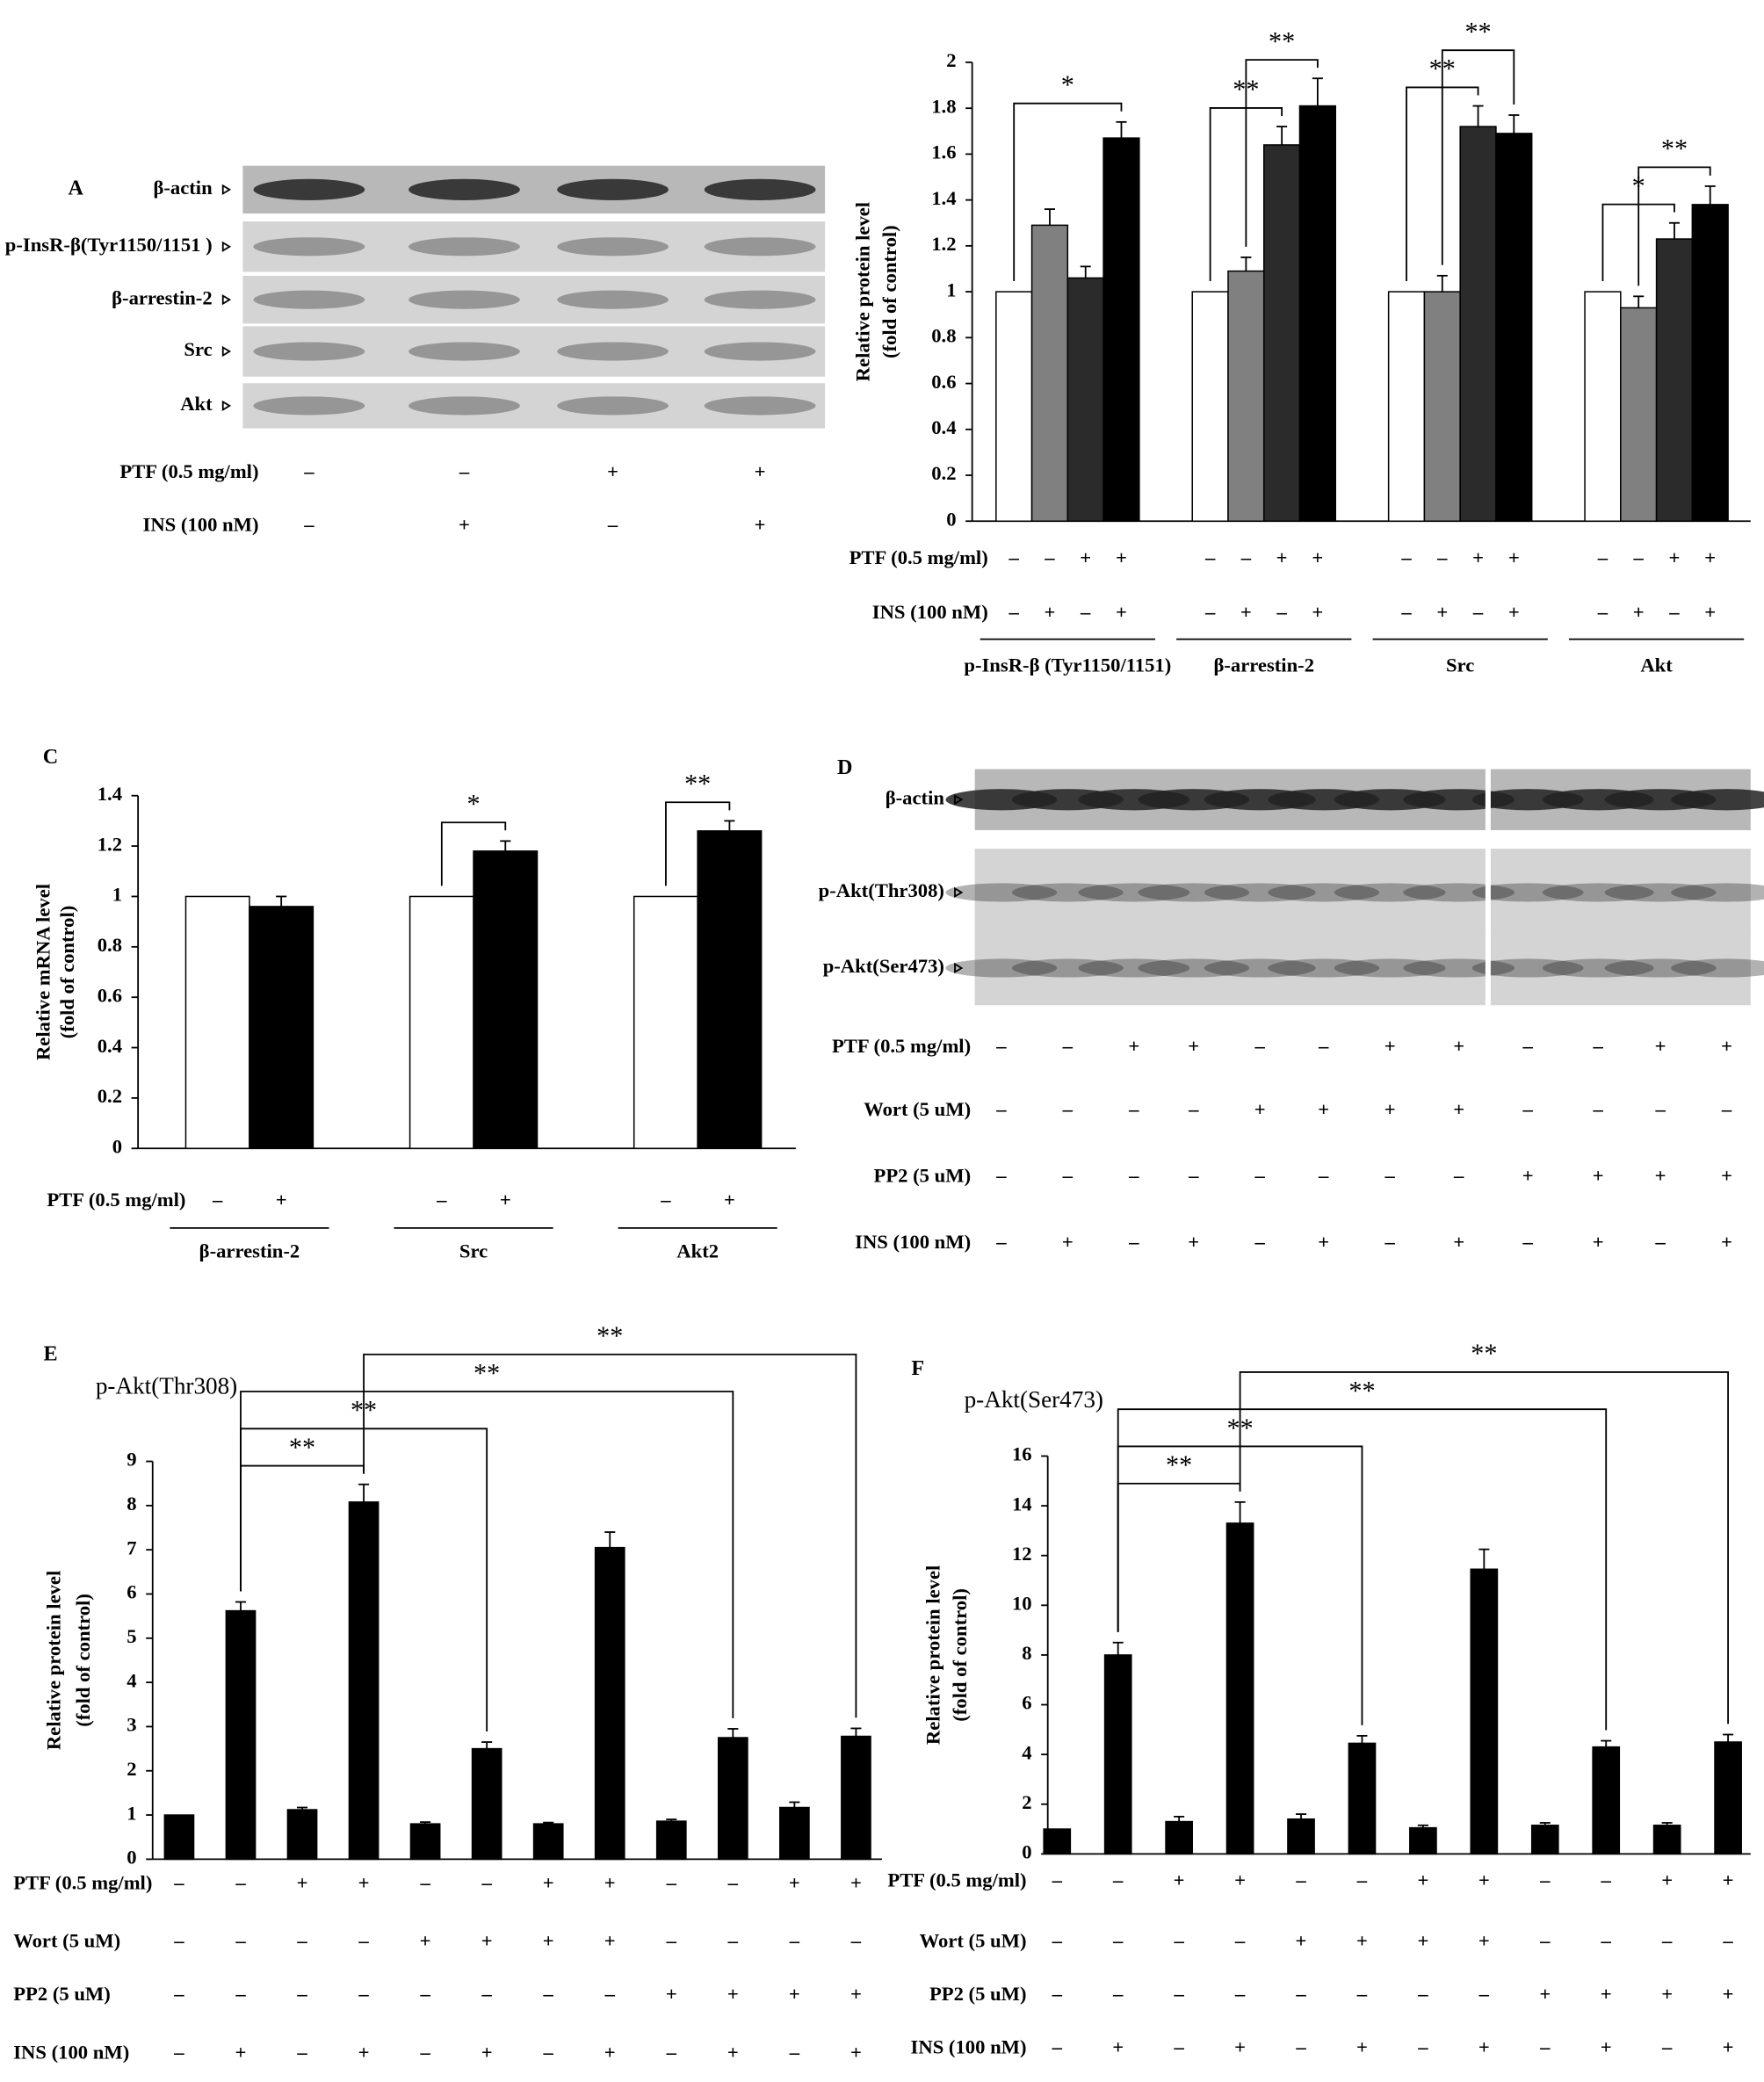 Image resolution: width=1764 pixels, height=2082 pixels. What do you see at coordinates (131, 1547) in the screenshot?
I see `y-tick-label: 7` at bounding box center [131, 1547].